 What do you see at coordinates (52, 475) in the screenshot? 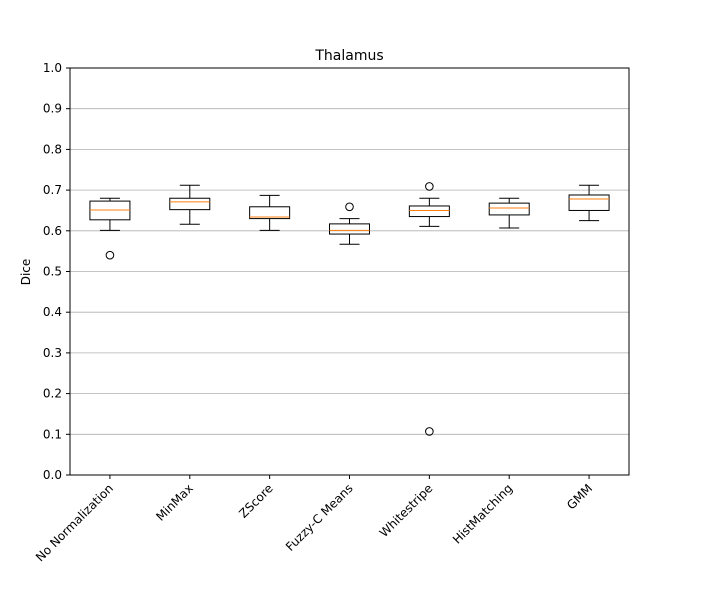
I see `y-tick-label: 0.0` at bounding box center [52, 475].